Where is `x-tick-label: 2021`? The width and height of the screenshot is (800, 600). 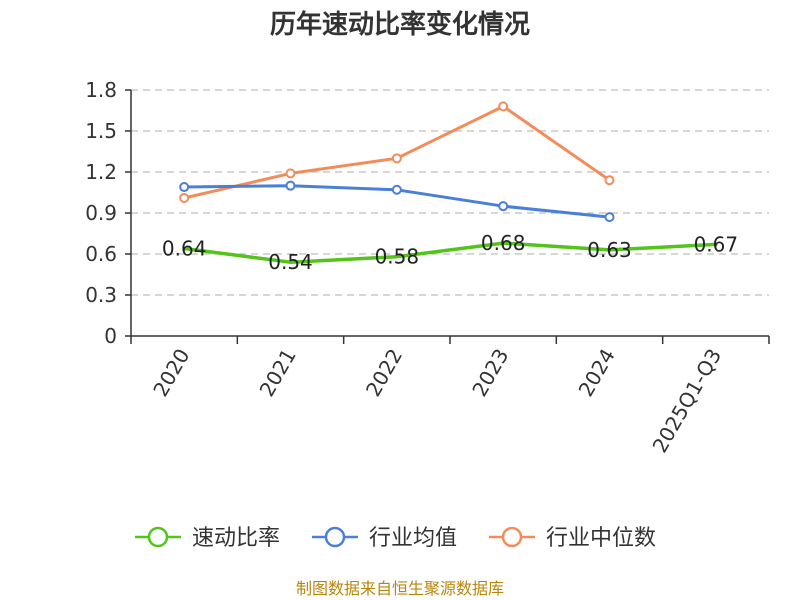 x-tick-label: 2021 is located at coordinates (278, 373).